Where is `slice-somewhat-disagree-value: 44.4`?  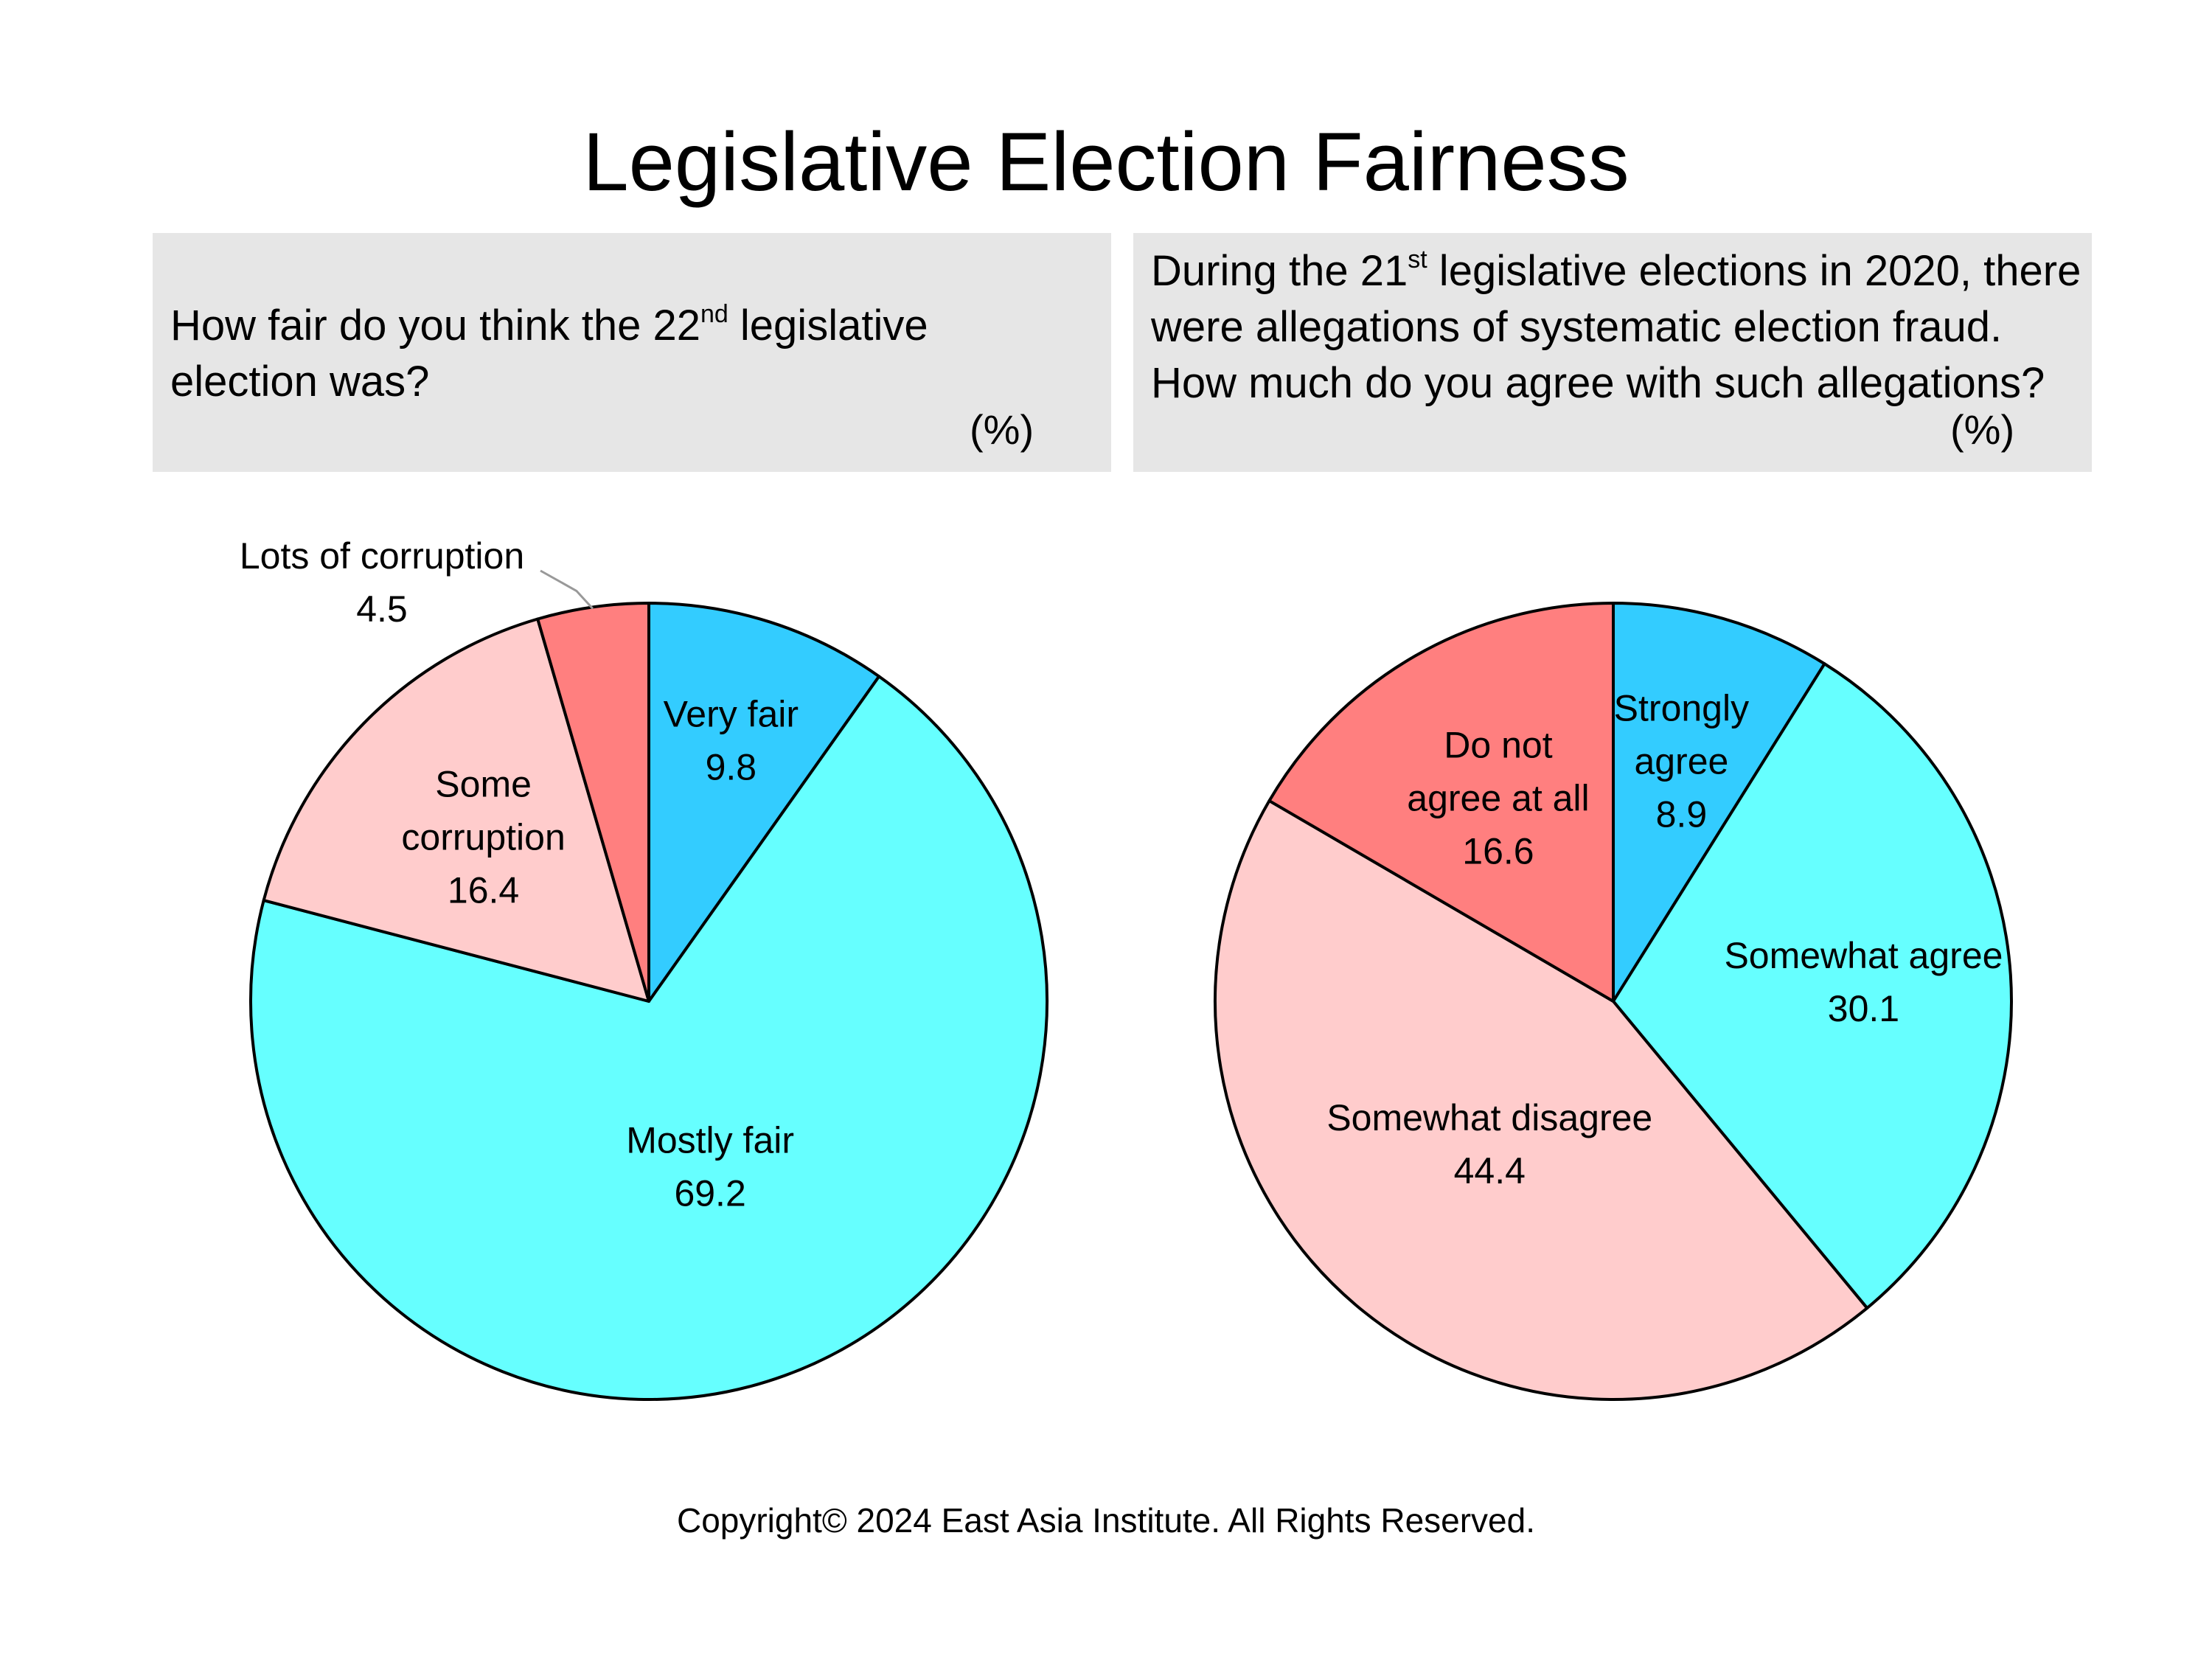
slice-somewhat-disagree-value: 44.4 is located at coordinates (1490, 1171).